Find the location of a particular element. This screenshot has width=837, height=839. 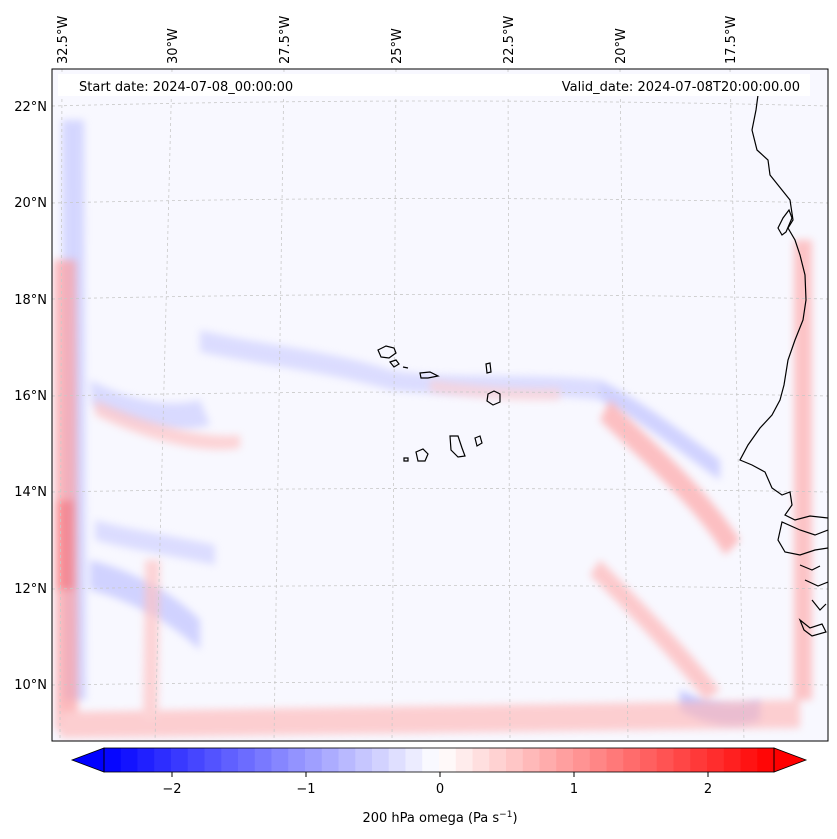

cape-verde-santa-luzia is located at coordinates (405, 367).